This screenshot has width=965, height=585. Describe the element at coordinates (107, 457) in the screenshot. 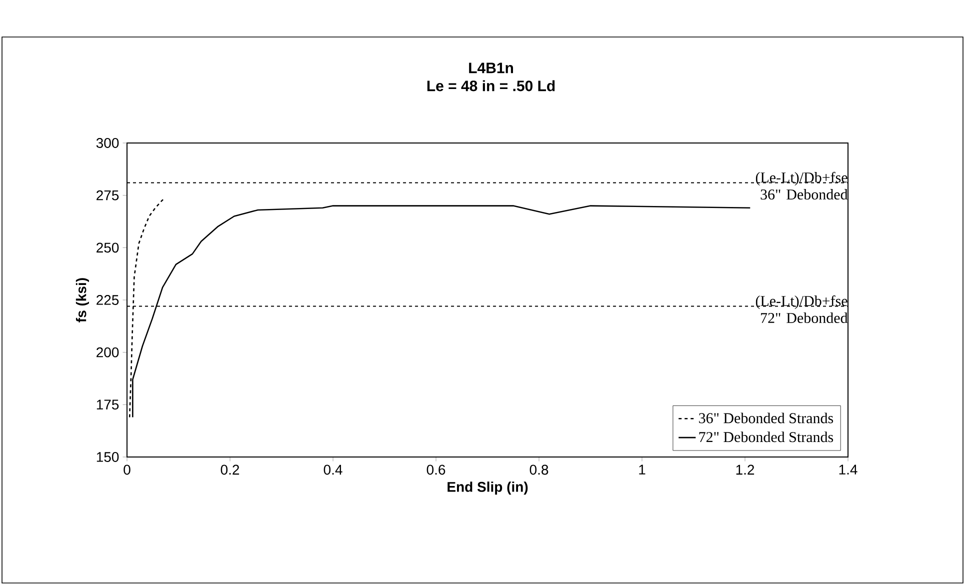

I see `y-tick-label: 150` at that location.